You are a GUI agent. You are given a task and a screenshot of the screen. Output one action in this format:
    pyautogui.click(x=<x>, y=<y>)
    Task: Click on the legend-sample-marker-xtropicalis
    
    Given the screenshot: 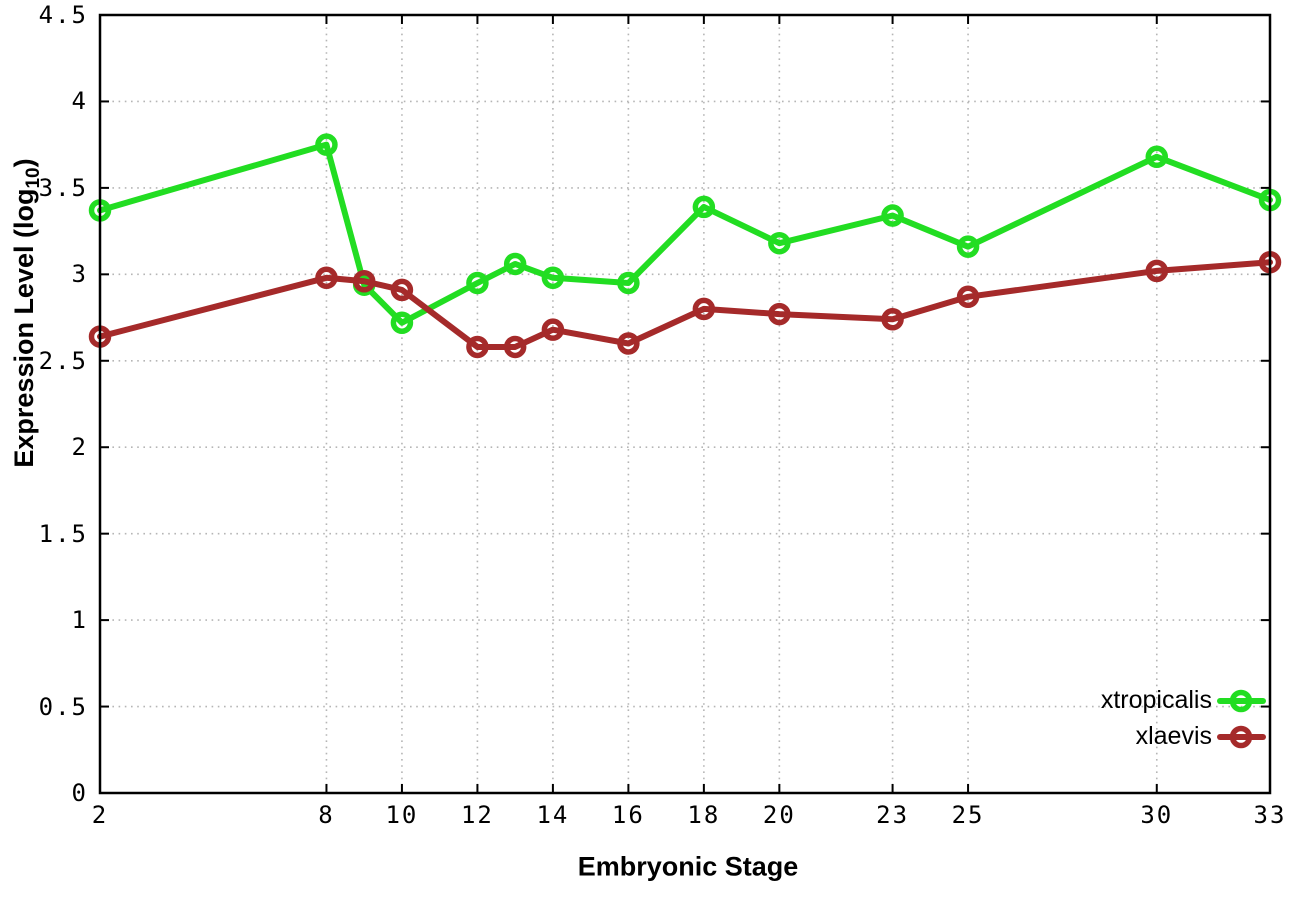 What is the action you would take?
    pyautogui.click(x=1241, y=701)
    